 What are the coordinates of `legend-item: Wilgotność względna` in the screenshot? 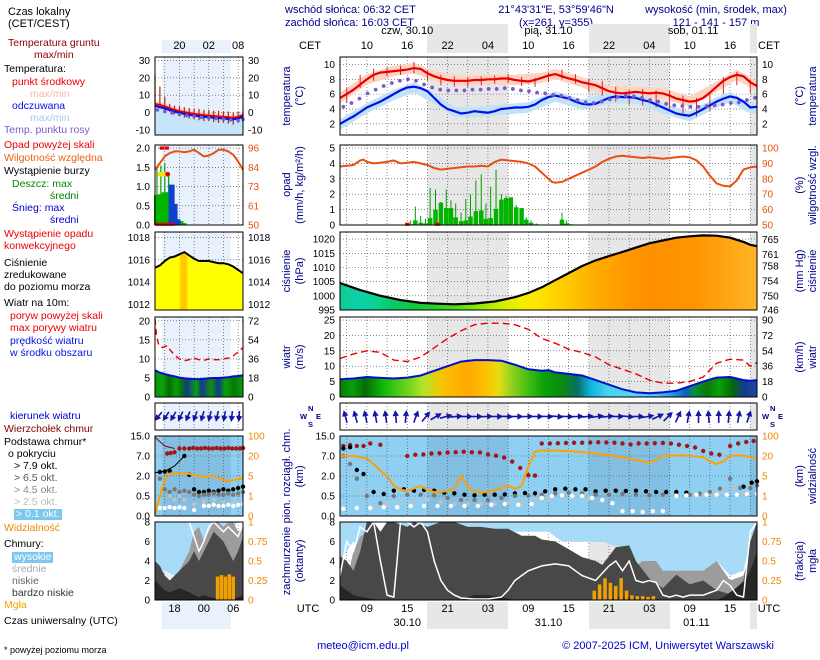 It's located at (53, 158).